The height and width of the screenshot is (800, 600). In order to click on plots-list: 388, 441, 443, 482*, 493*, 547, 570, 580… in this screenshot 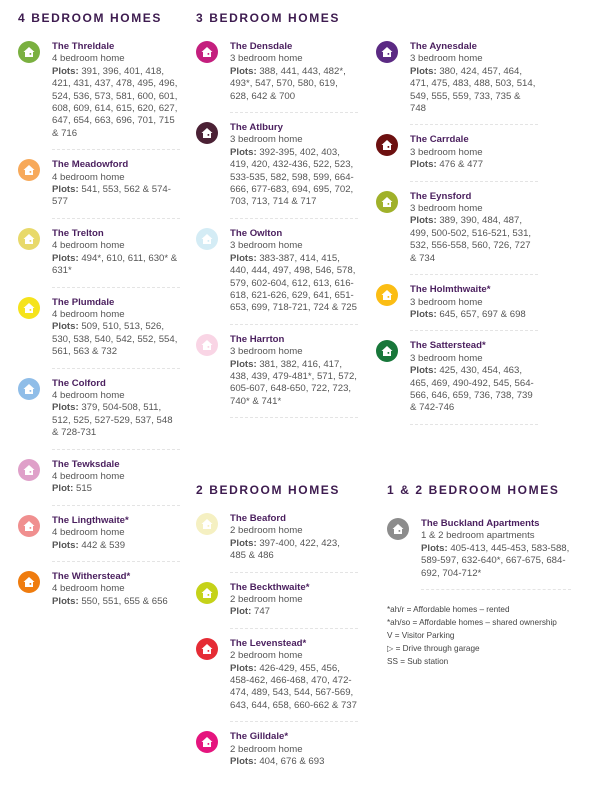, I will do `click(288, 83)`.